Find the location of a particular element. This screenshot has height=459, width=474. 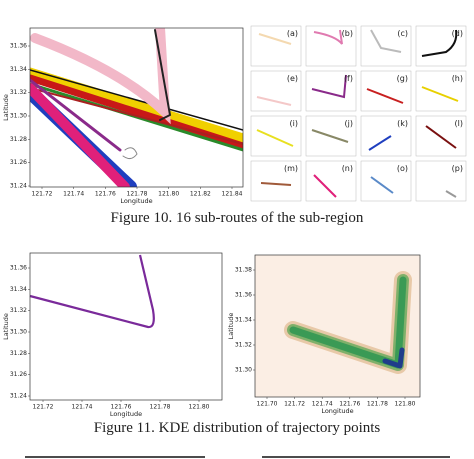

panel-label: (p) is located at coordinates (457, 168).